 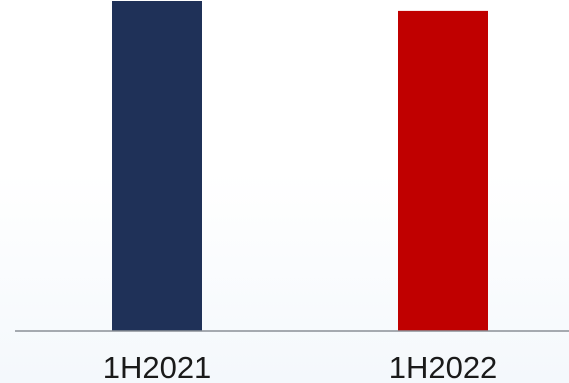 What do you see at coordinates (157, 366) in the screenshot?
I see `x-tick-label-1h2021: 1H2021` at bounding box center [157, 366].